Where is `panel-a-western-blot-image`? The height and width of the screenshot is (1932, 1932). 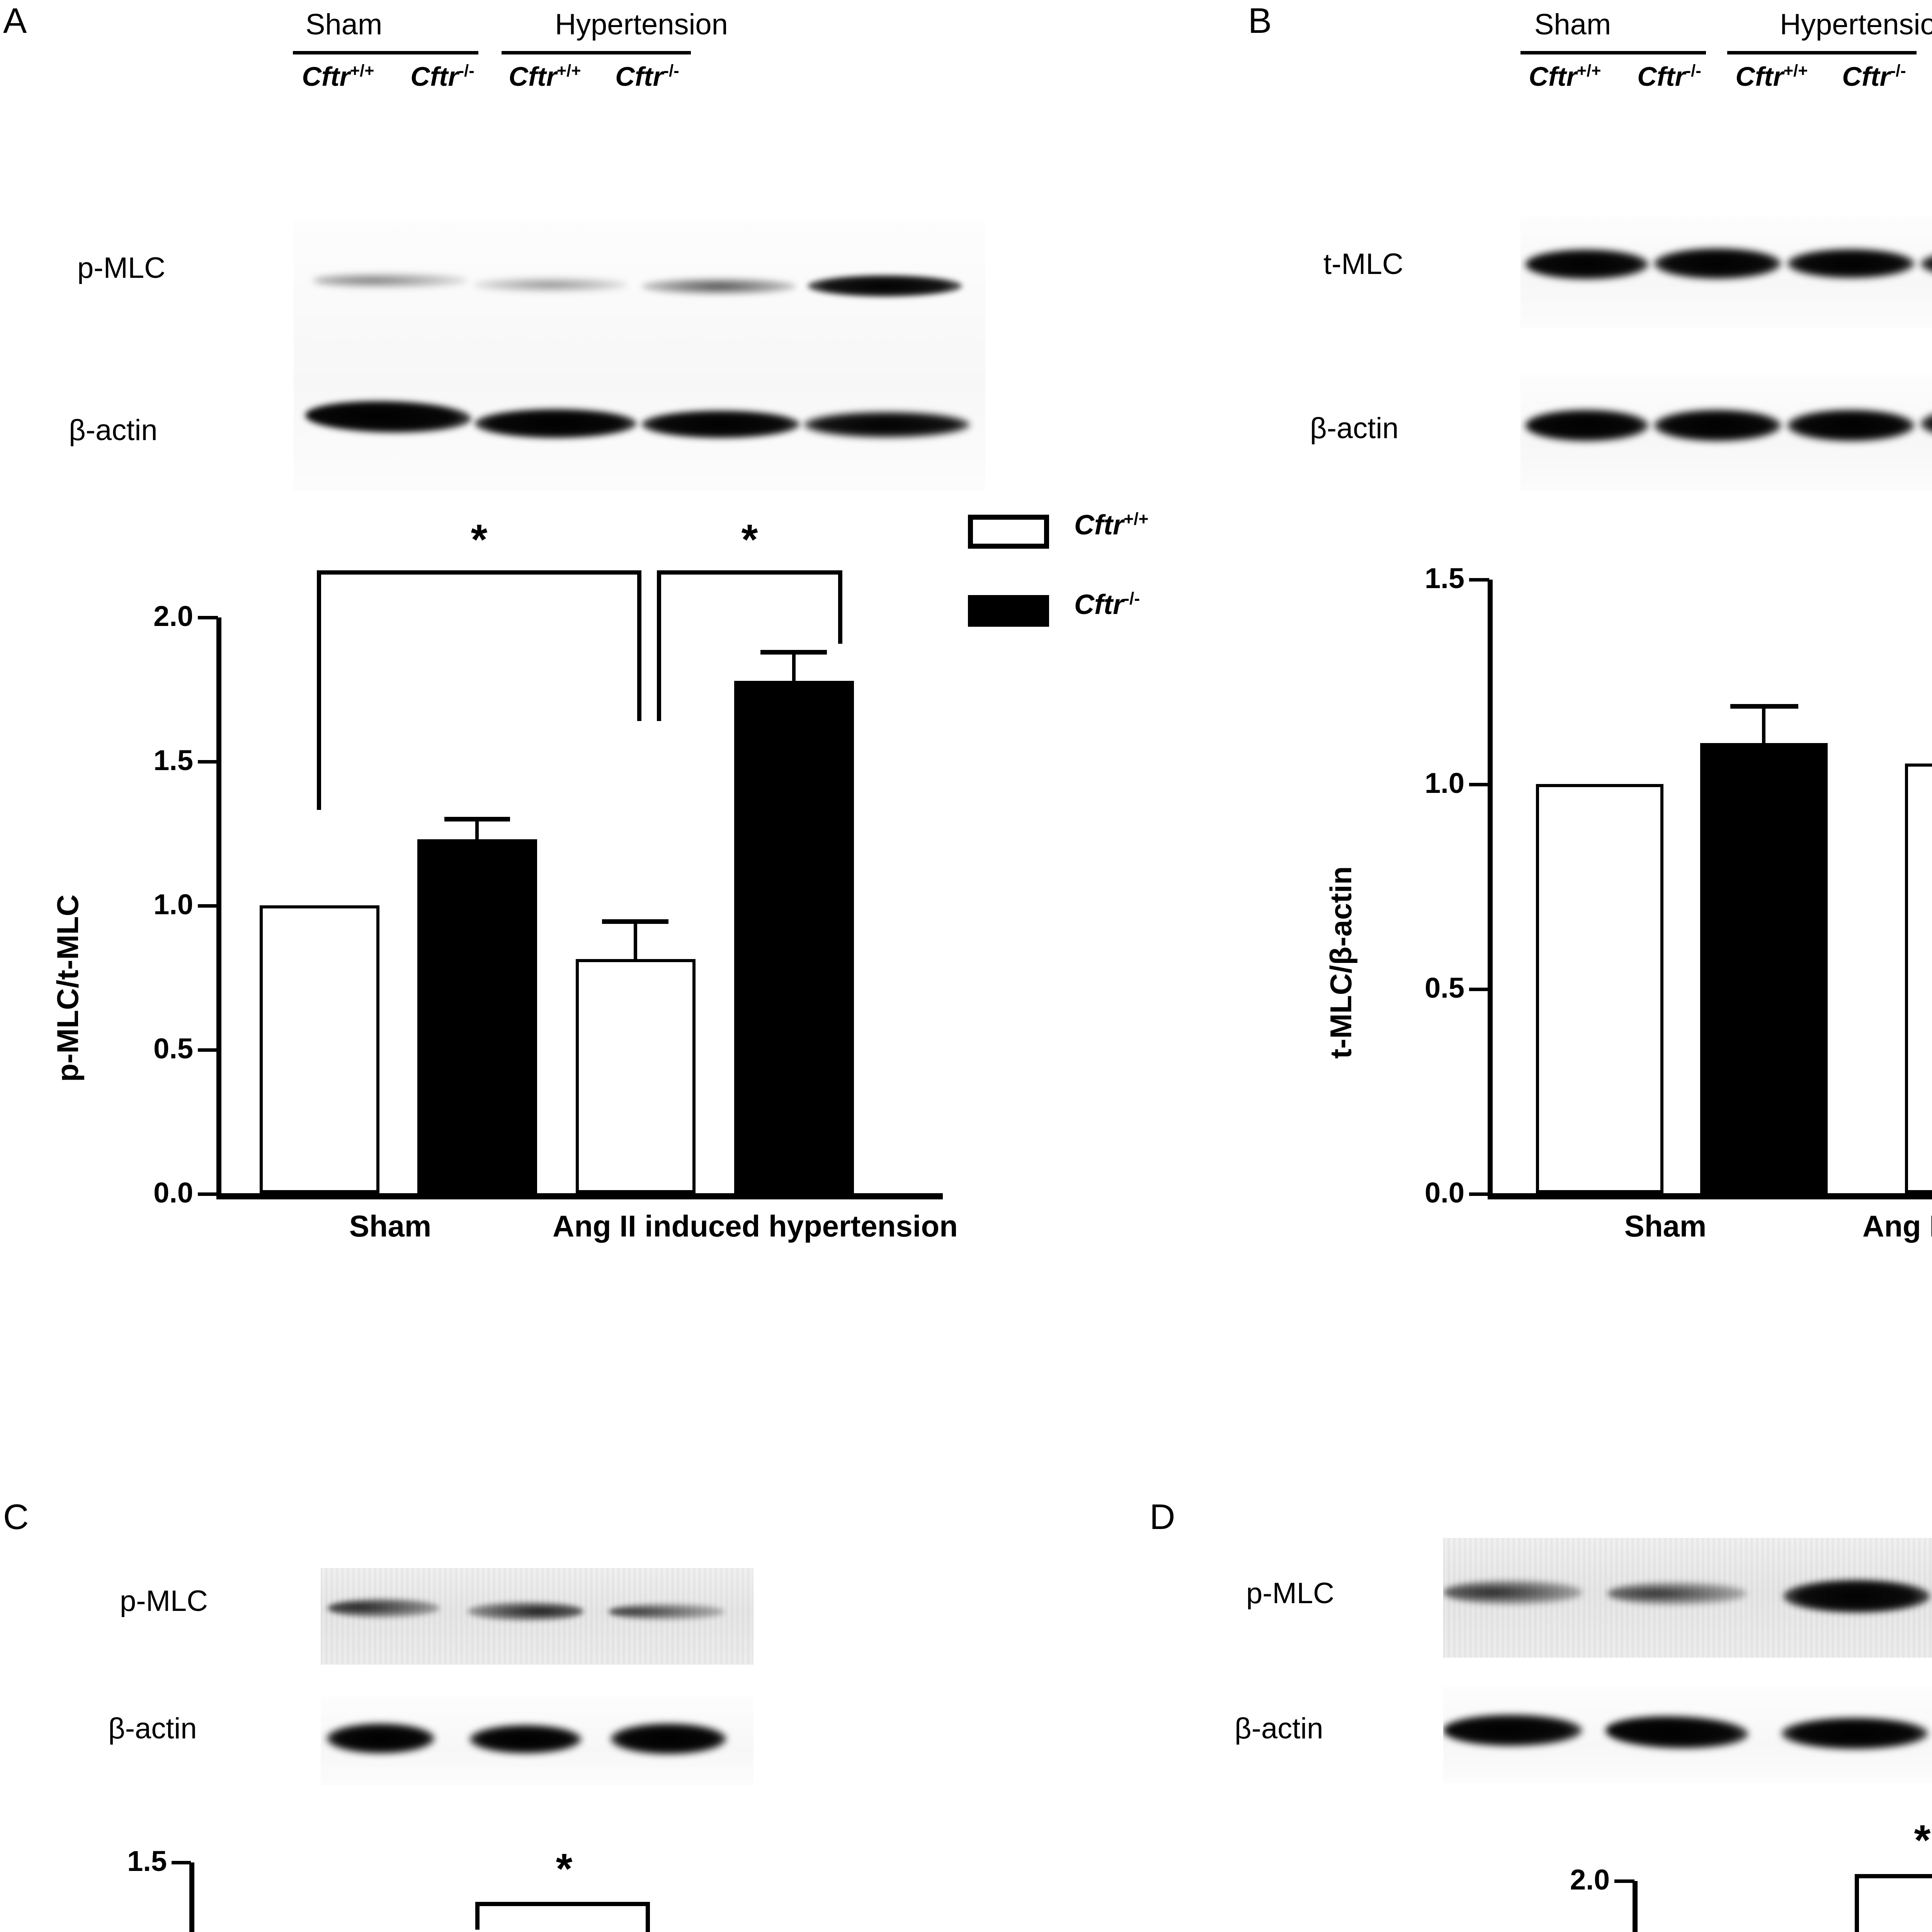
panel-a-western-blot-image is located at coordinates (639, 355).